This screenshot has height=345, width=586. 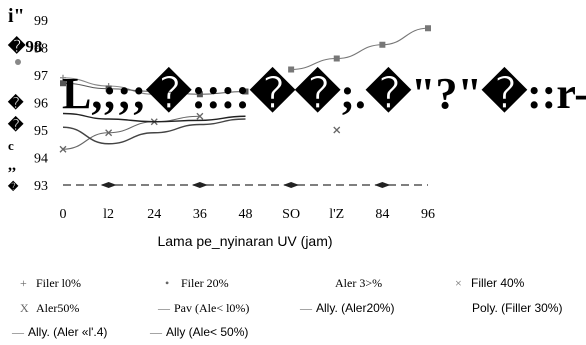 I want to click on x-tick-label: 48, so click(x=246, y=214).